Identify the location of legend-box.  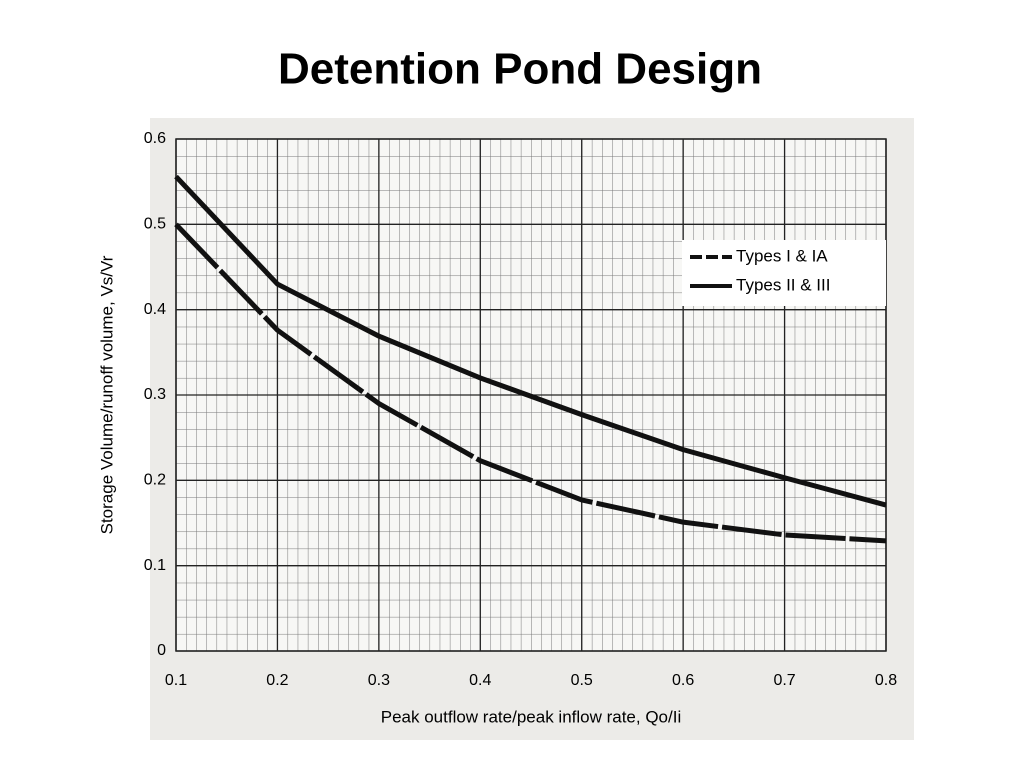
(784, 273).